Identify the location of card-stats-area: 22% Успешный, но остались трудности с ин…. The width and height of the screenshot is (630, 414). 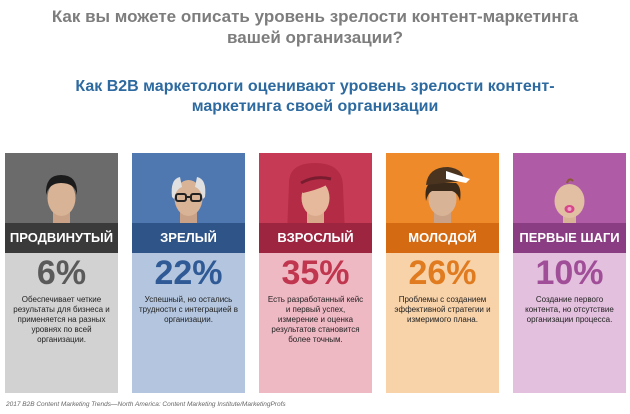
(188, 323).